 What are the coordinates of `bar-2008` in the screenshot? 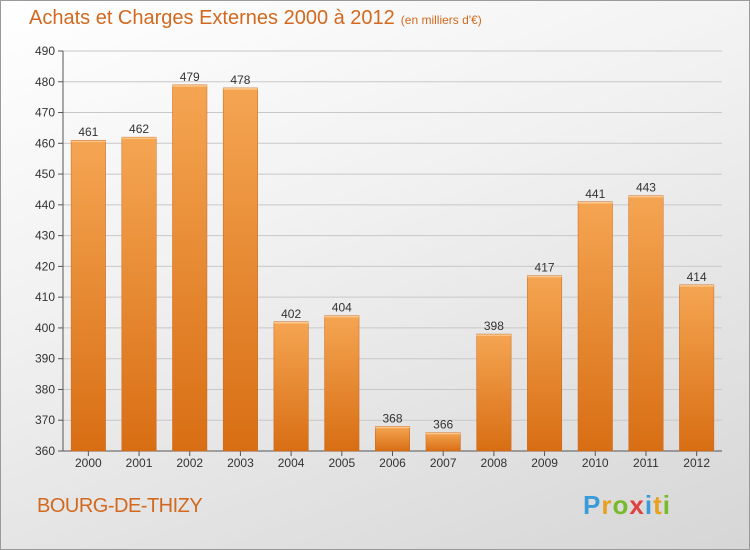 It's located at (494, 392).